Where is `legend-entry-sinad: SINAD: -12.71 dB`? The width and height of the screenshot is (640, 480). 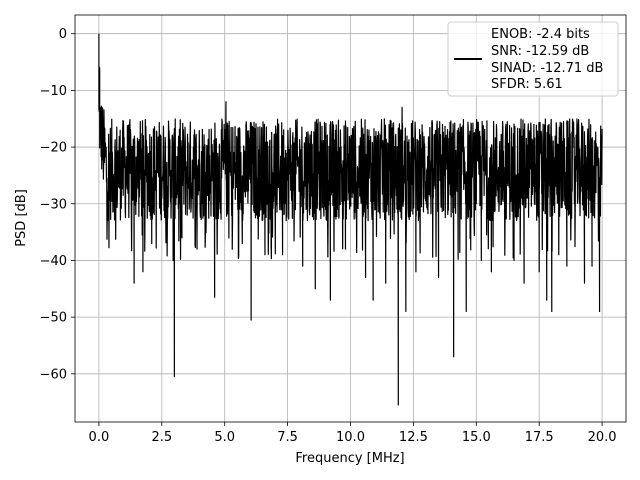
legend-entry-sinad: SINAD: -12.71 dB is located at coordinates (547, 68).